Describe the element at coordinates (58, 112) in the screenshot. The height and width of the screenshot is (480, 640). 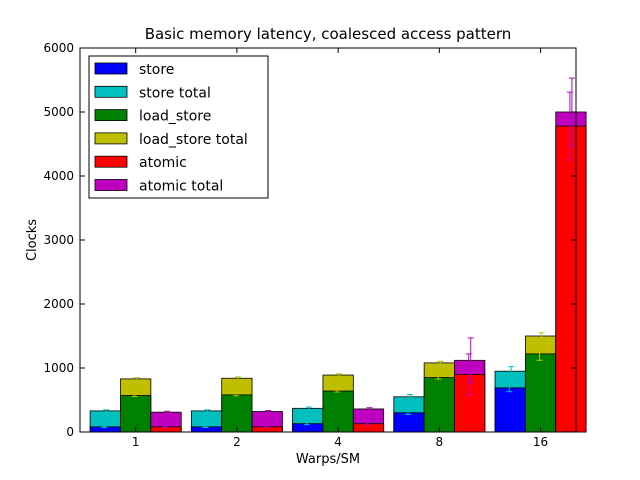
I see `y-tick-label: 5000` at that location.